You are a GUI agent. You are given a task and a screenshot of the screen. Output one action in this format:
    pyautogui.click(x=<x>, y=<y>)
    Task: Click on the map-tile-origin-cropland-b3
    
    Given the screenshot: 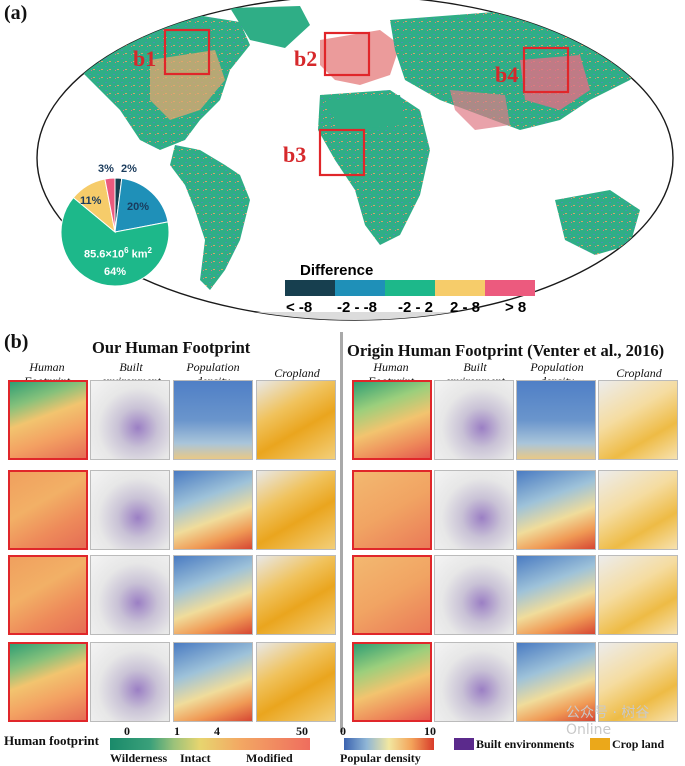 What is the action you would take?
    pyautogui.click(x=638, y=595)
    